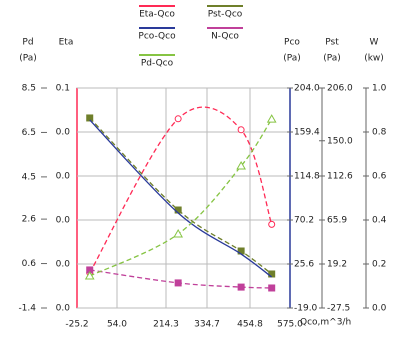  Describe the element at coordinates (374, 59) in the screenshot. I see `axis-unit: (kw)` at that location.